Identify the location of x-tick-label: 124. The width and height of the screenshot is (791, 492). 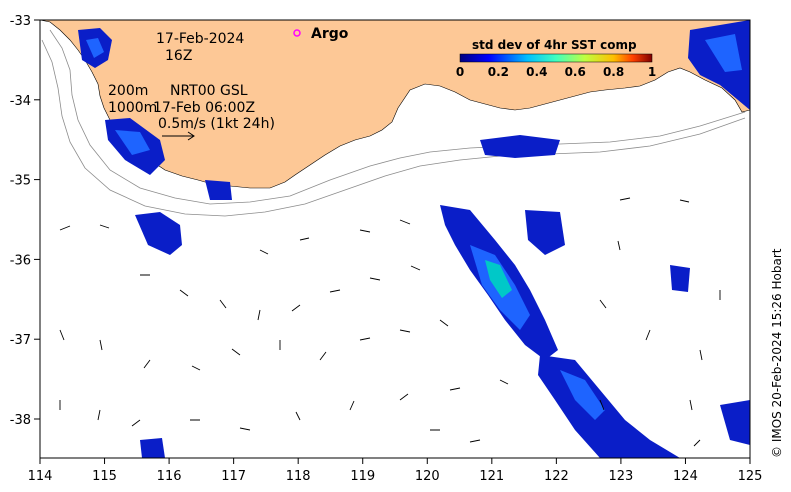
(685, 476).